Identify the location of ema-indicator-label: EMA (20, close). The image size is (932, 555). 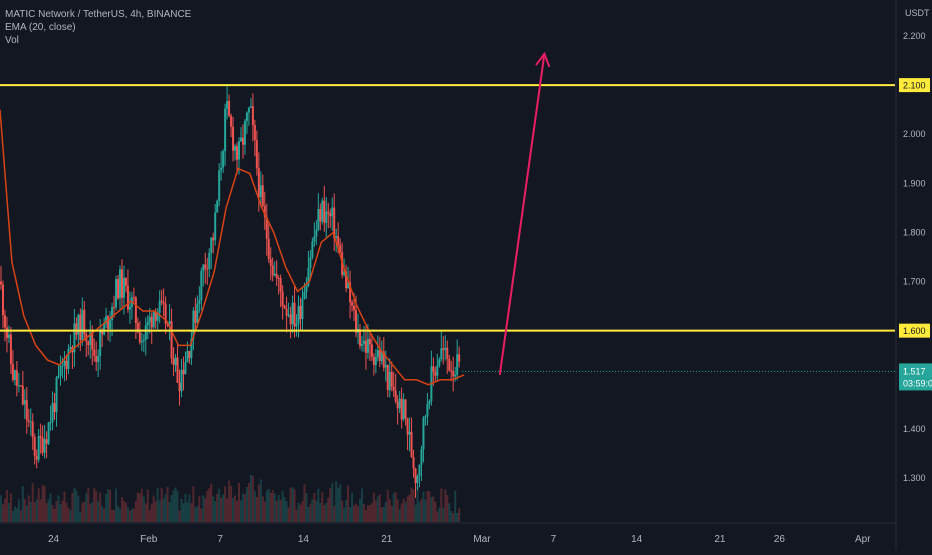
(40, 27).